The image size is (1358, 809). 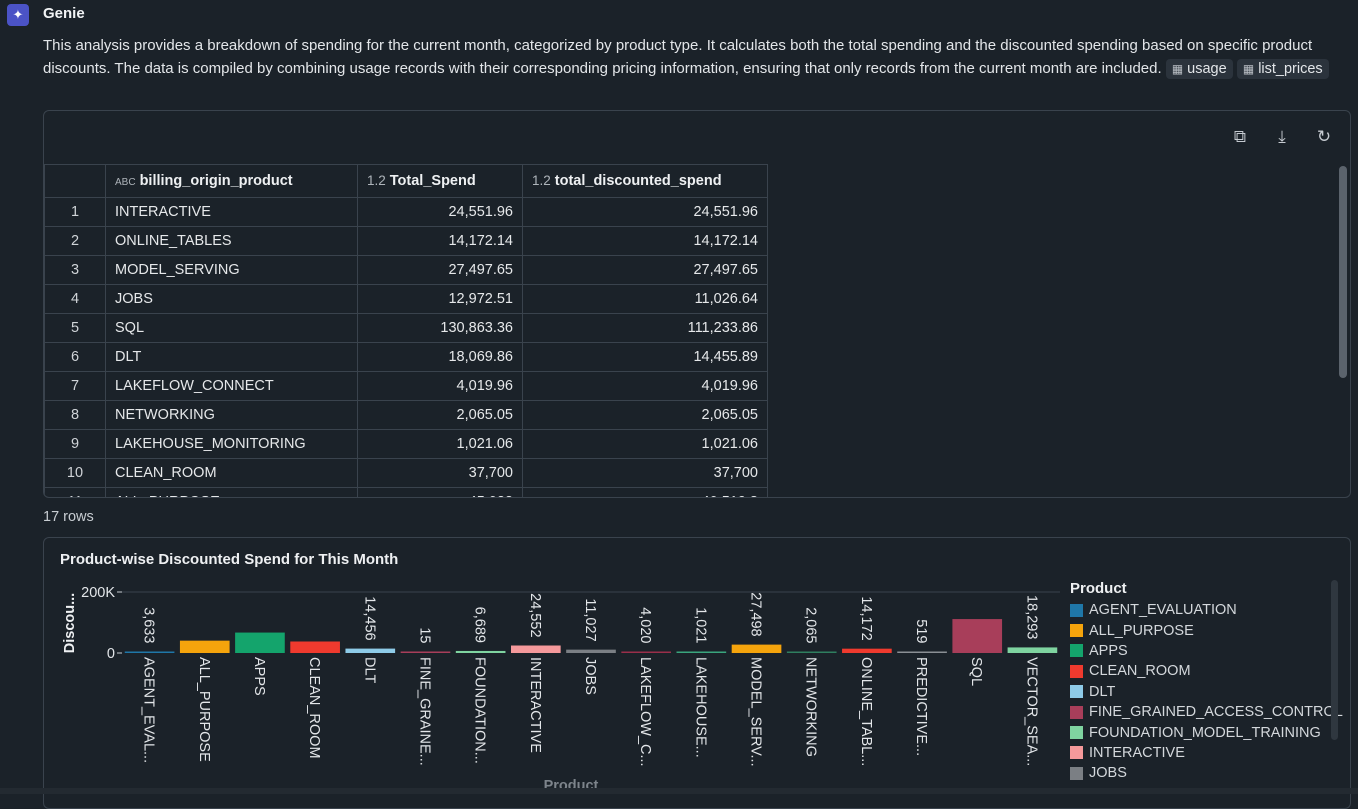 I want to click on legend-label: CLEAN_ROOM, so click(x=1140, y=671).